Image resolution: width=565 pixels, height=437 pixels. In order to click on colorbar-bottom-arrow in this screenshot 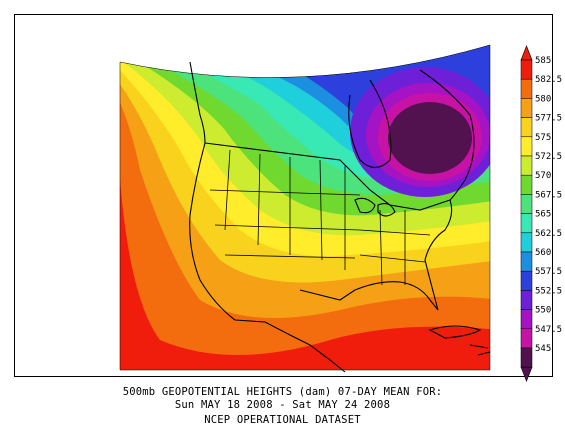, I will do `click(526, 374)`.